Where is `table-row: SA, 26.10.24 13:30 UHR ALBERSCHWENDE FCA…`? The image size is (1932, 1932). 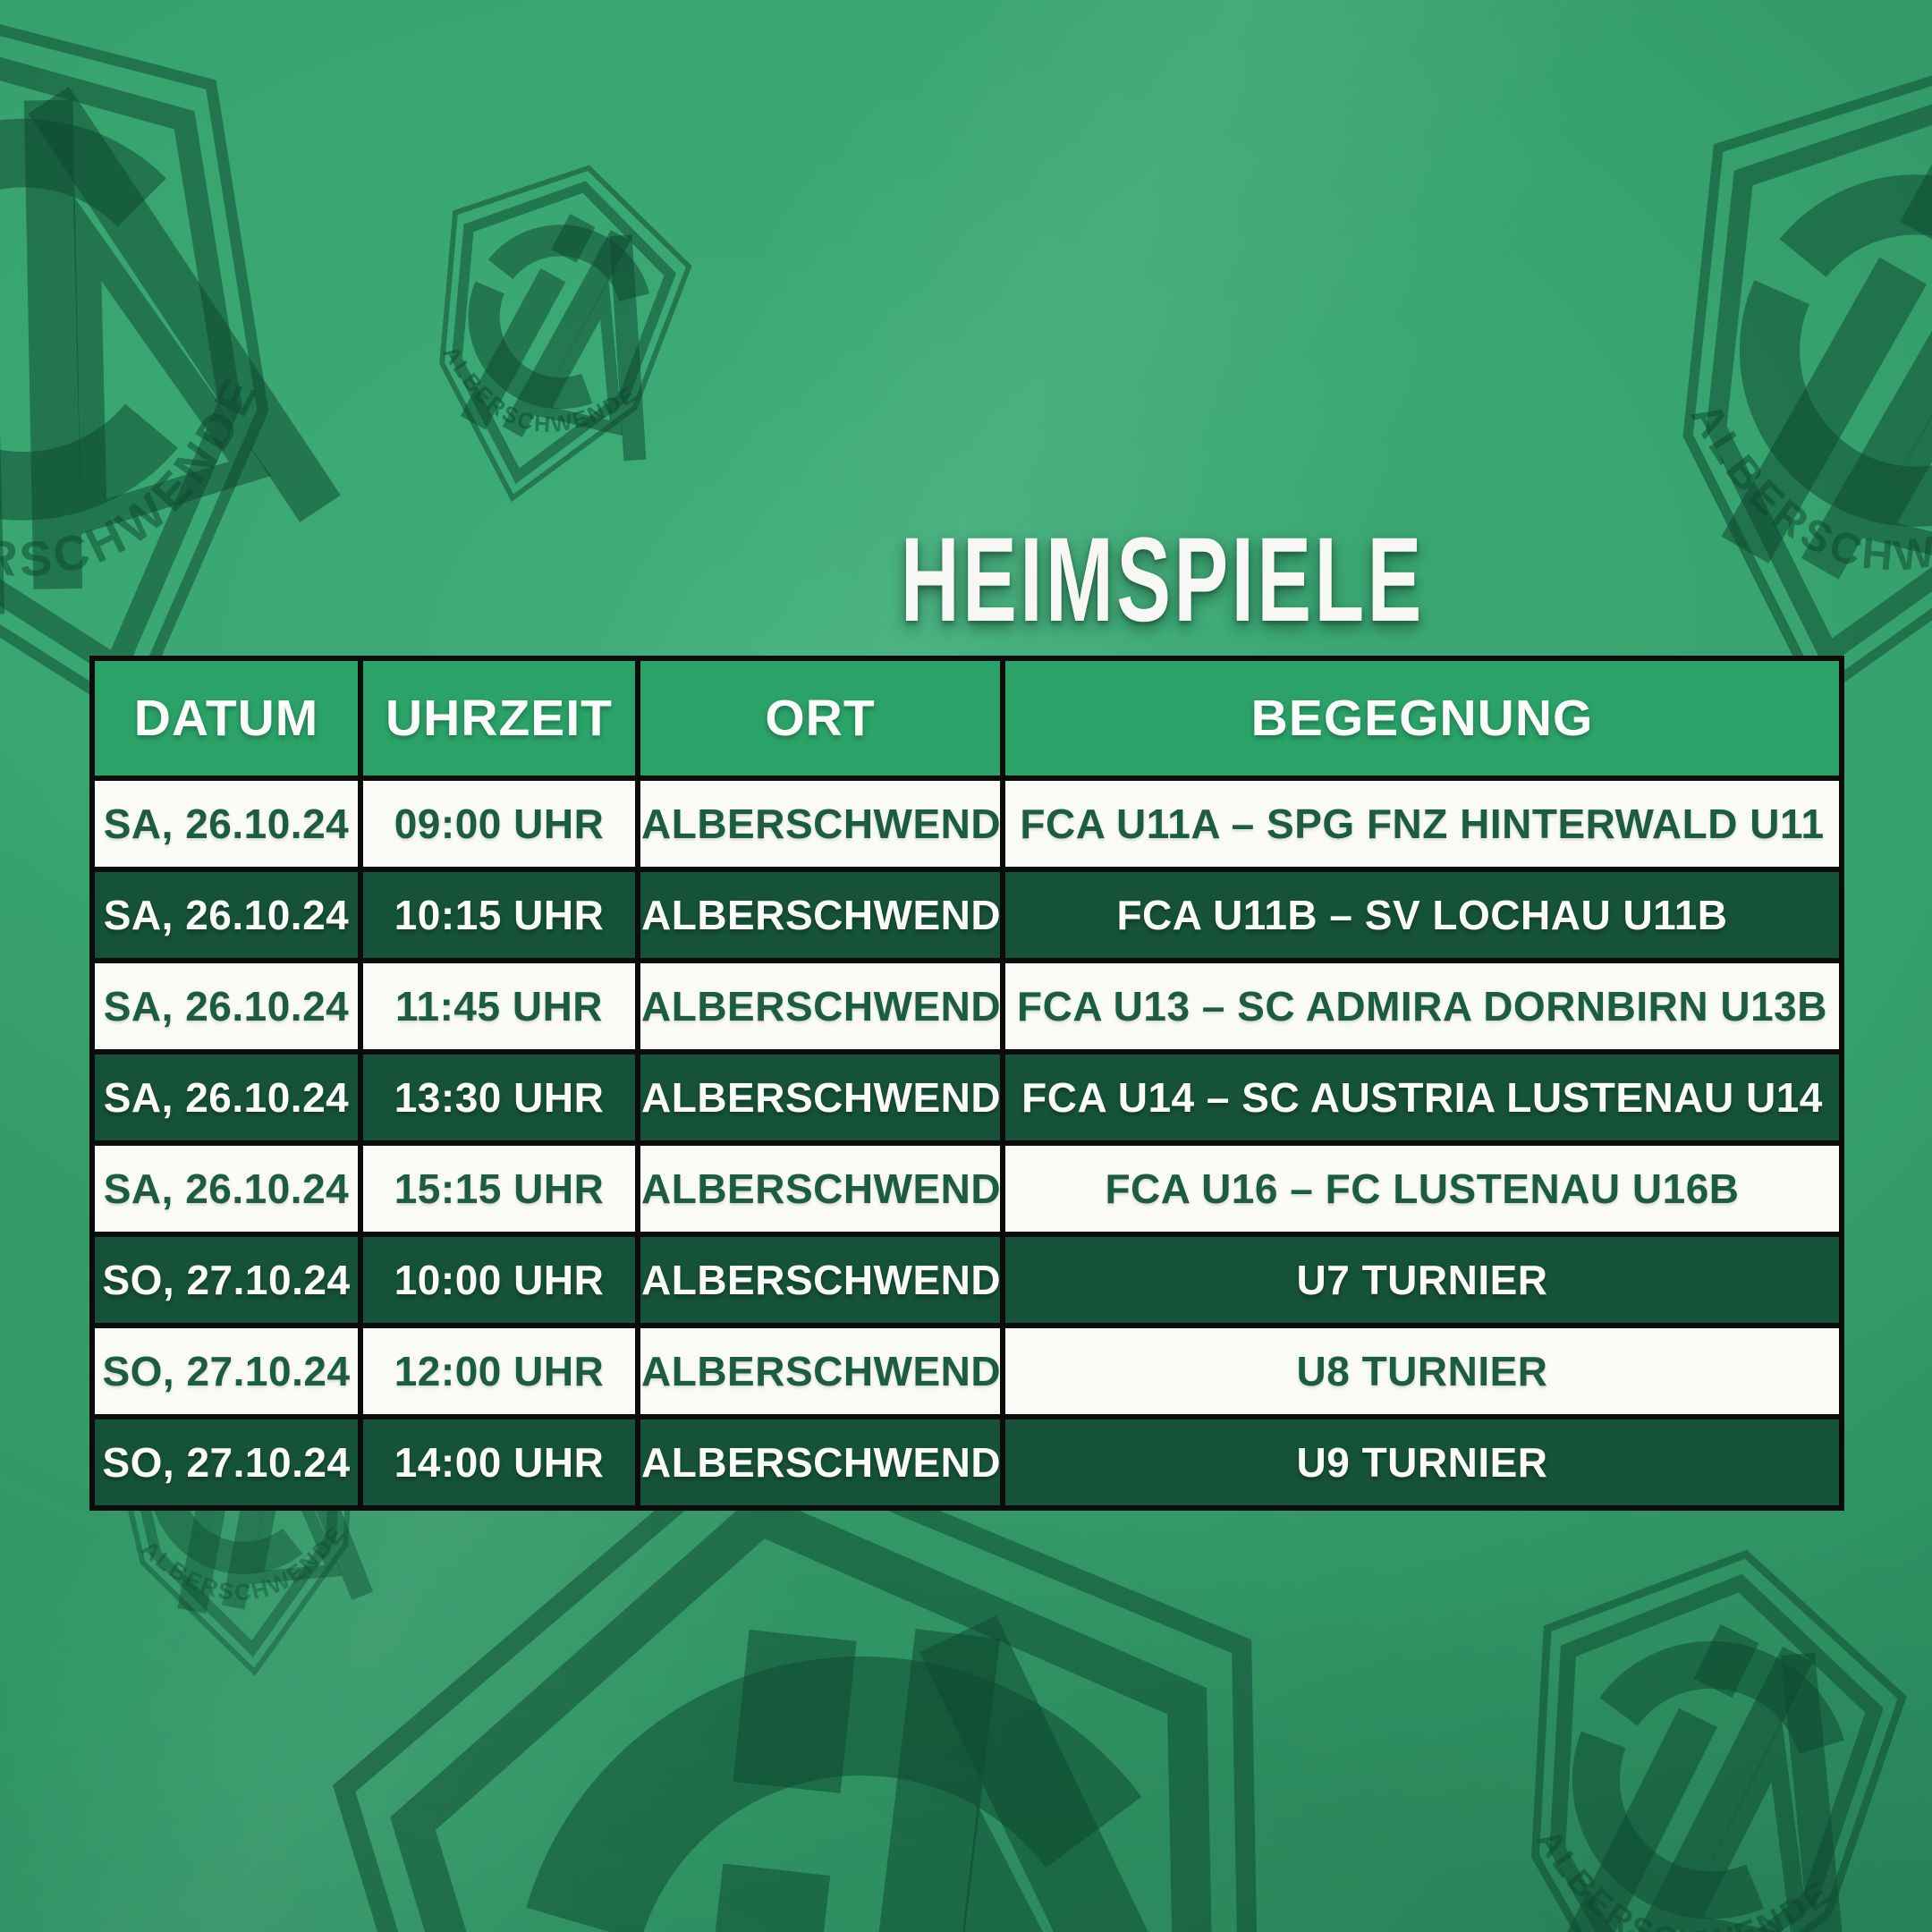 table-row: SA, 26.10.24 13:30 UHR ALBERSCHWENDE FCA… is located at coordinates (966, 1097).